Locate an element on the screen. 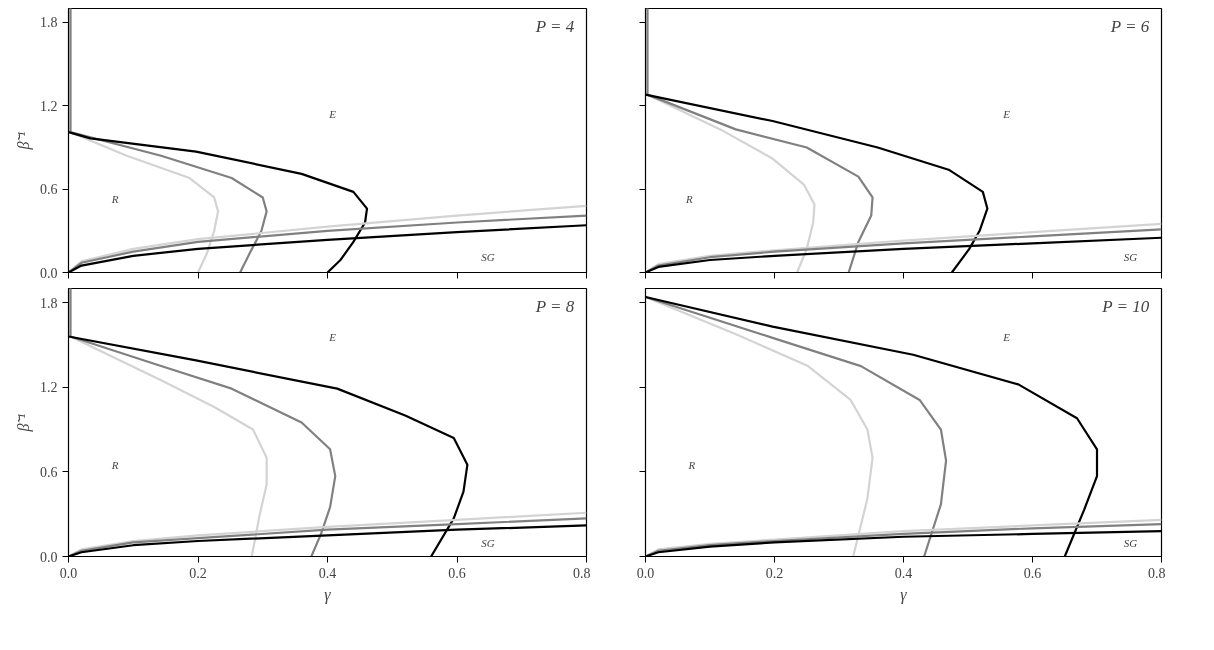 The image size is (1214, 650). annotation: P = 4 is located at coordinates (554, 26).